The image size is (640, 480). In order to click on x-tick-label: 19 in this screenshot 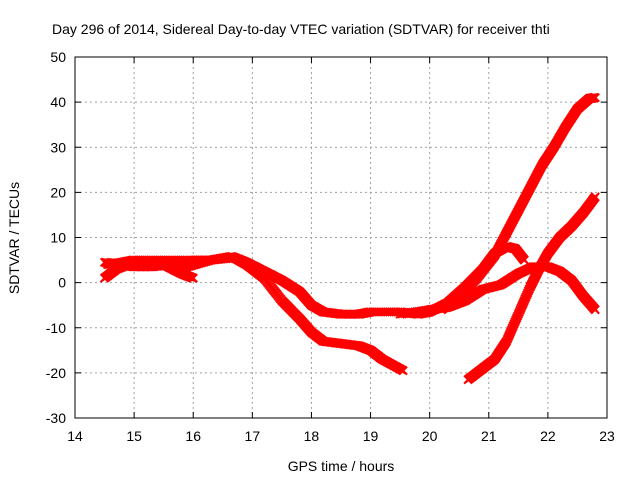, I will do `click(371, 436)`.